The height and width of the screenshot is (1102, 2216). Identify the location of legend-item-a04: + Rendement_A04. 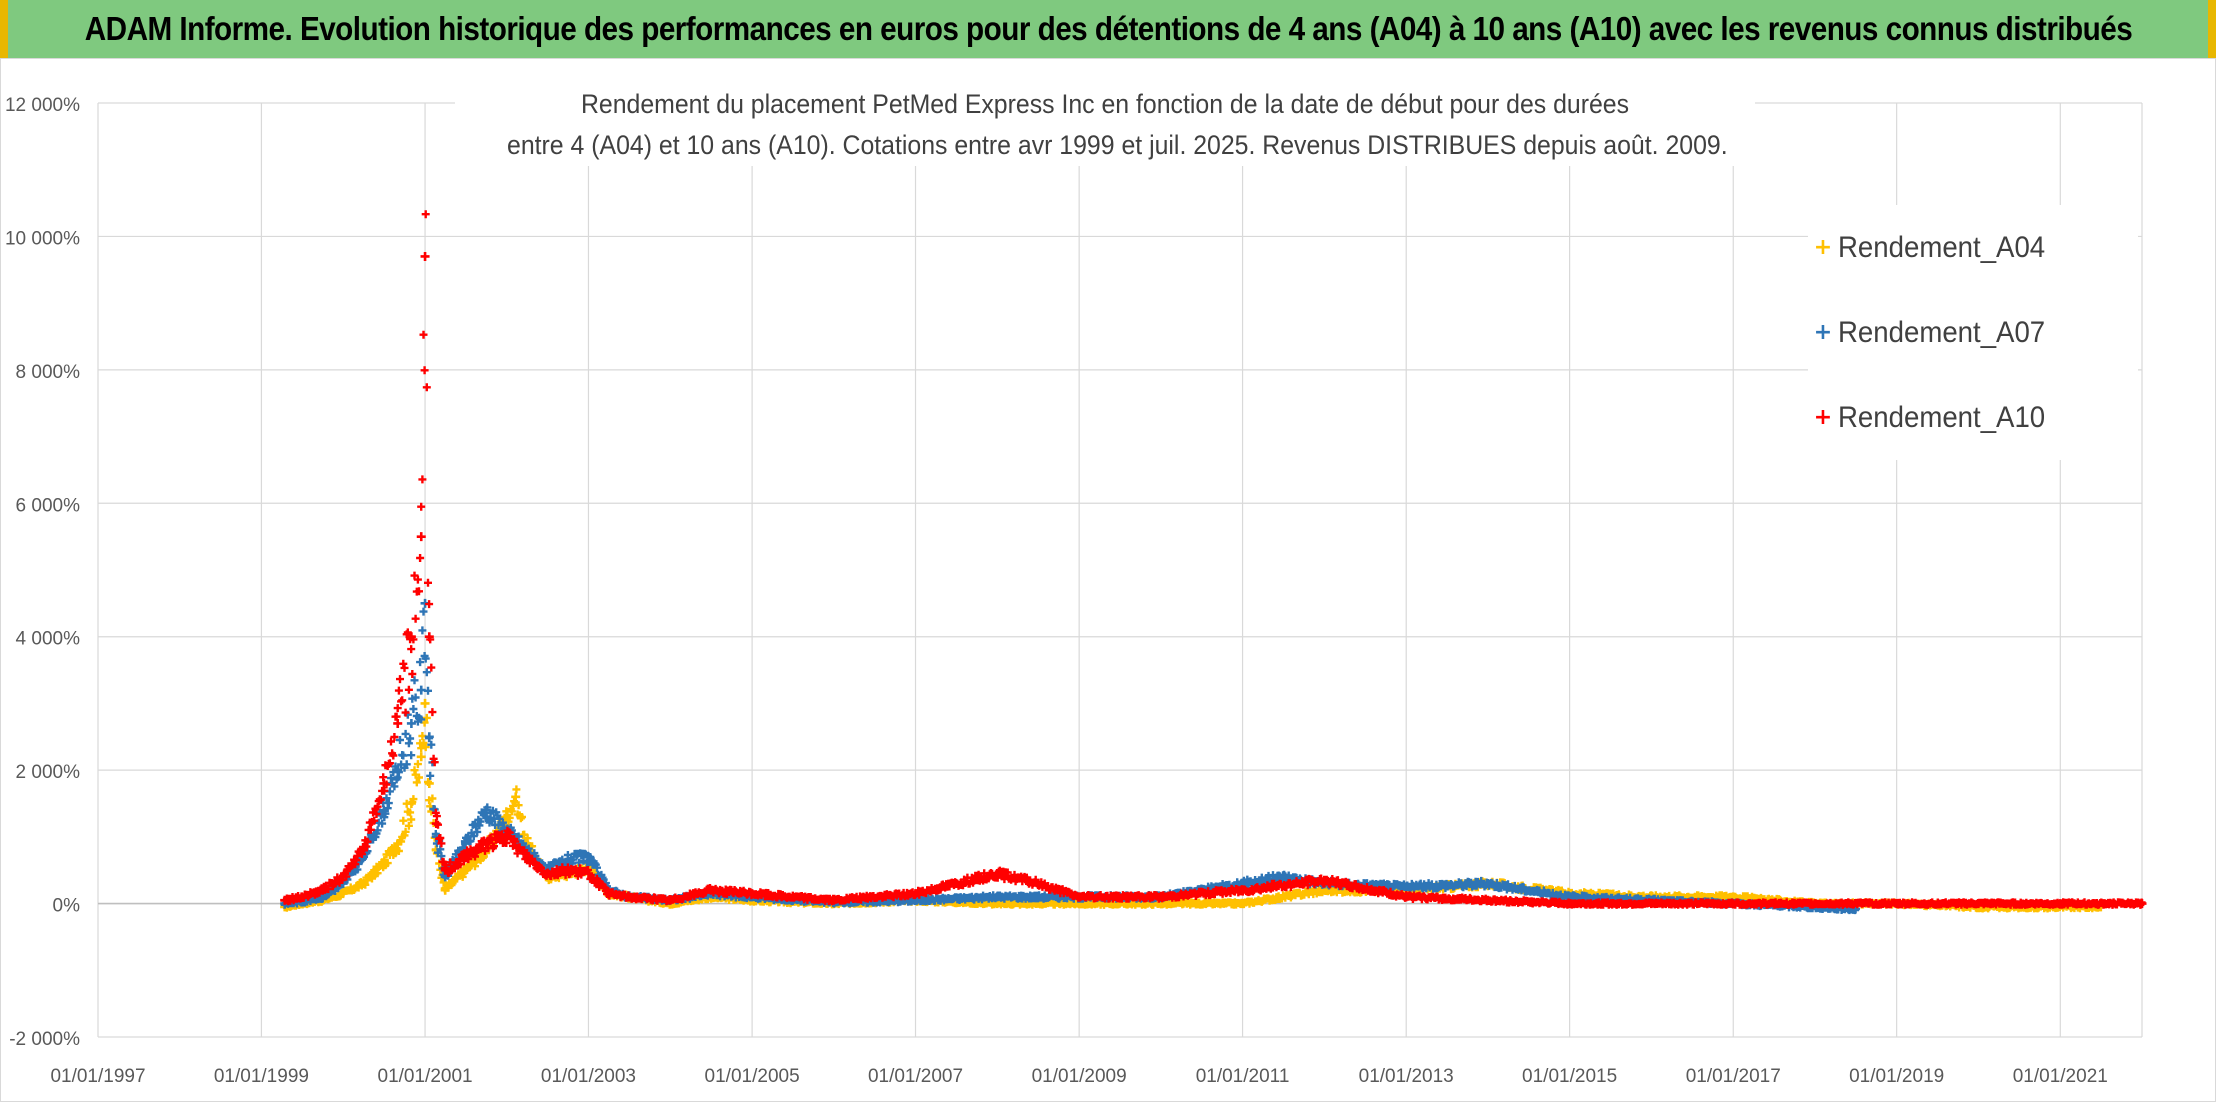
(1973, 247).